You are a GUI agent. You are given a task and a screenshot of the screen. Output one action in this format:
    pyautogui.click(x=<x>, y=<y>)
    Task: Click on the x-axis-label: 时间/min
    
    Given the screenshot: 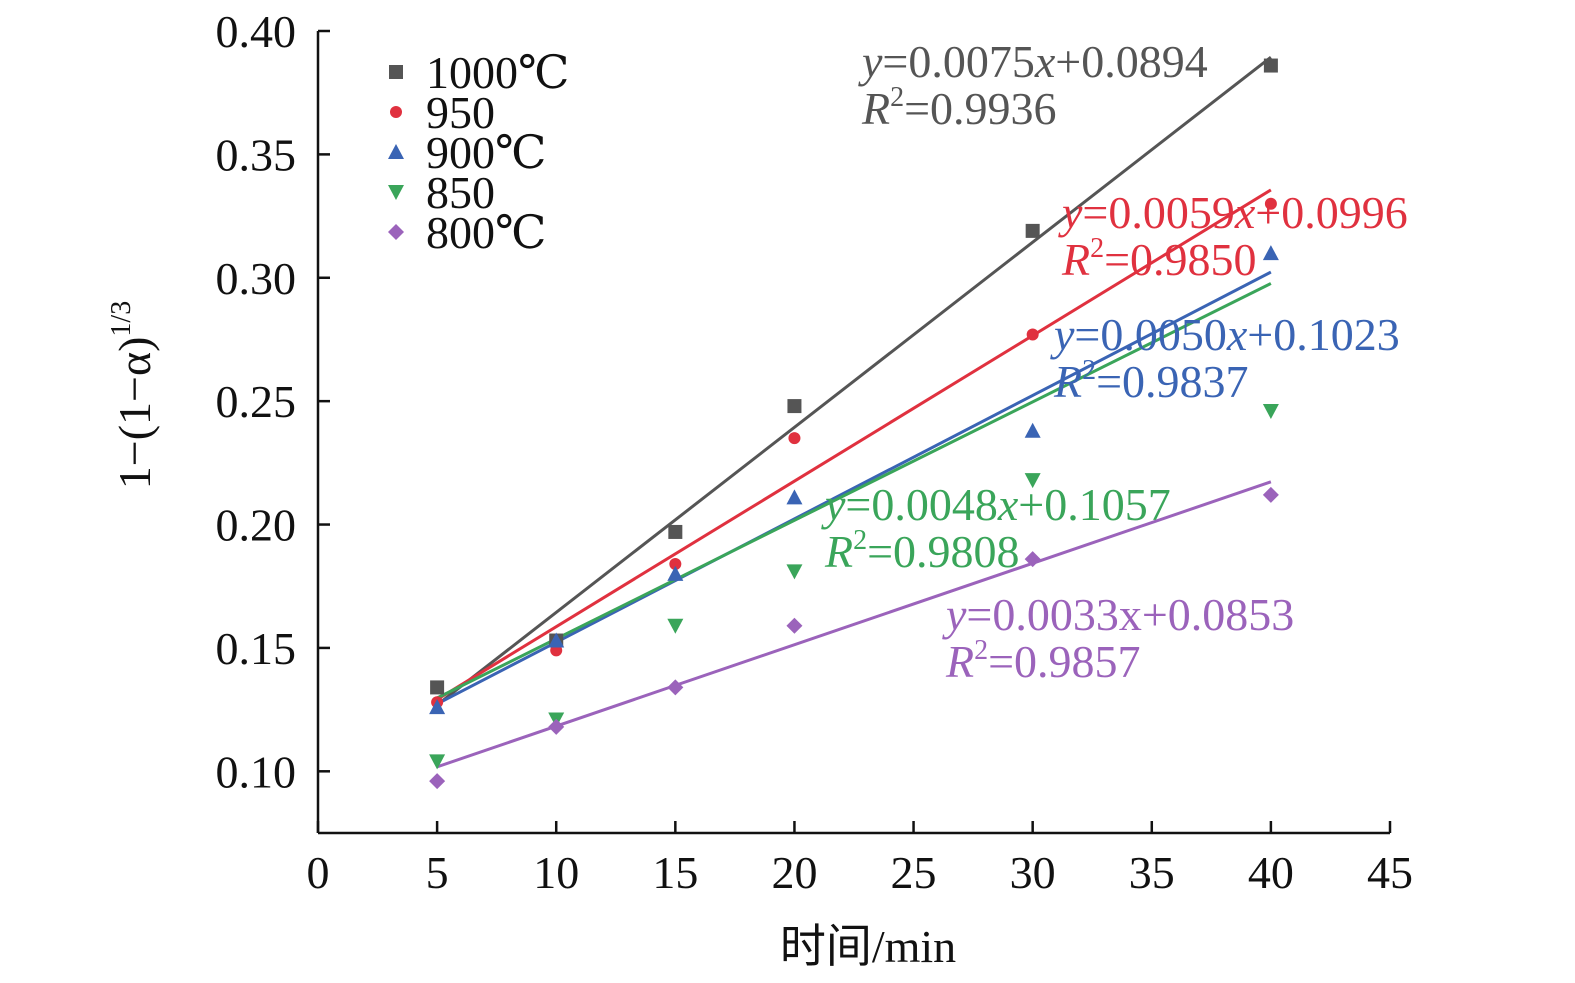 What is the action you would take?
    pyautogui.click(x=868, y=946)
    